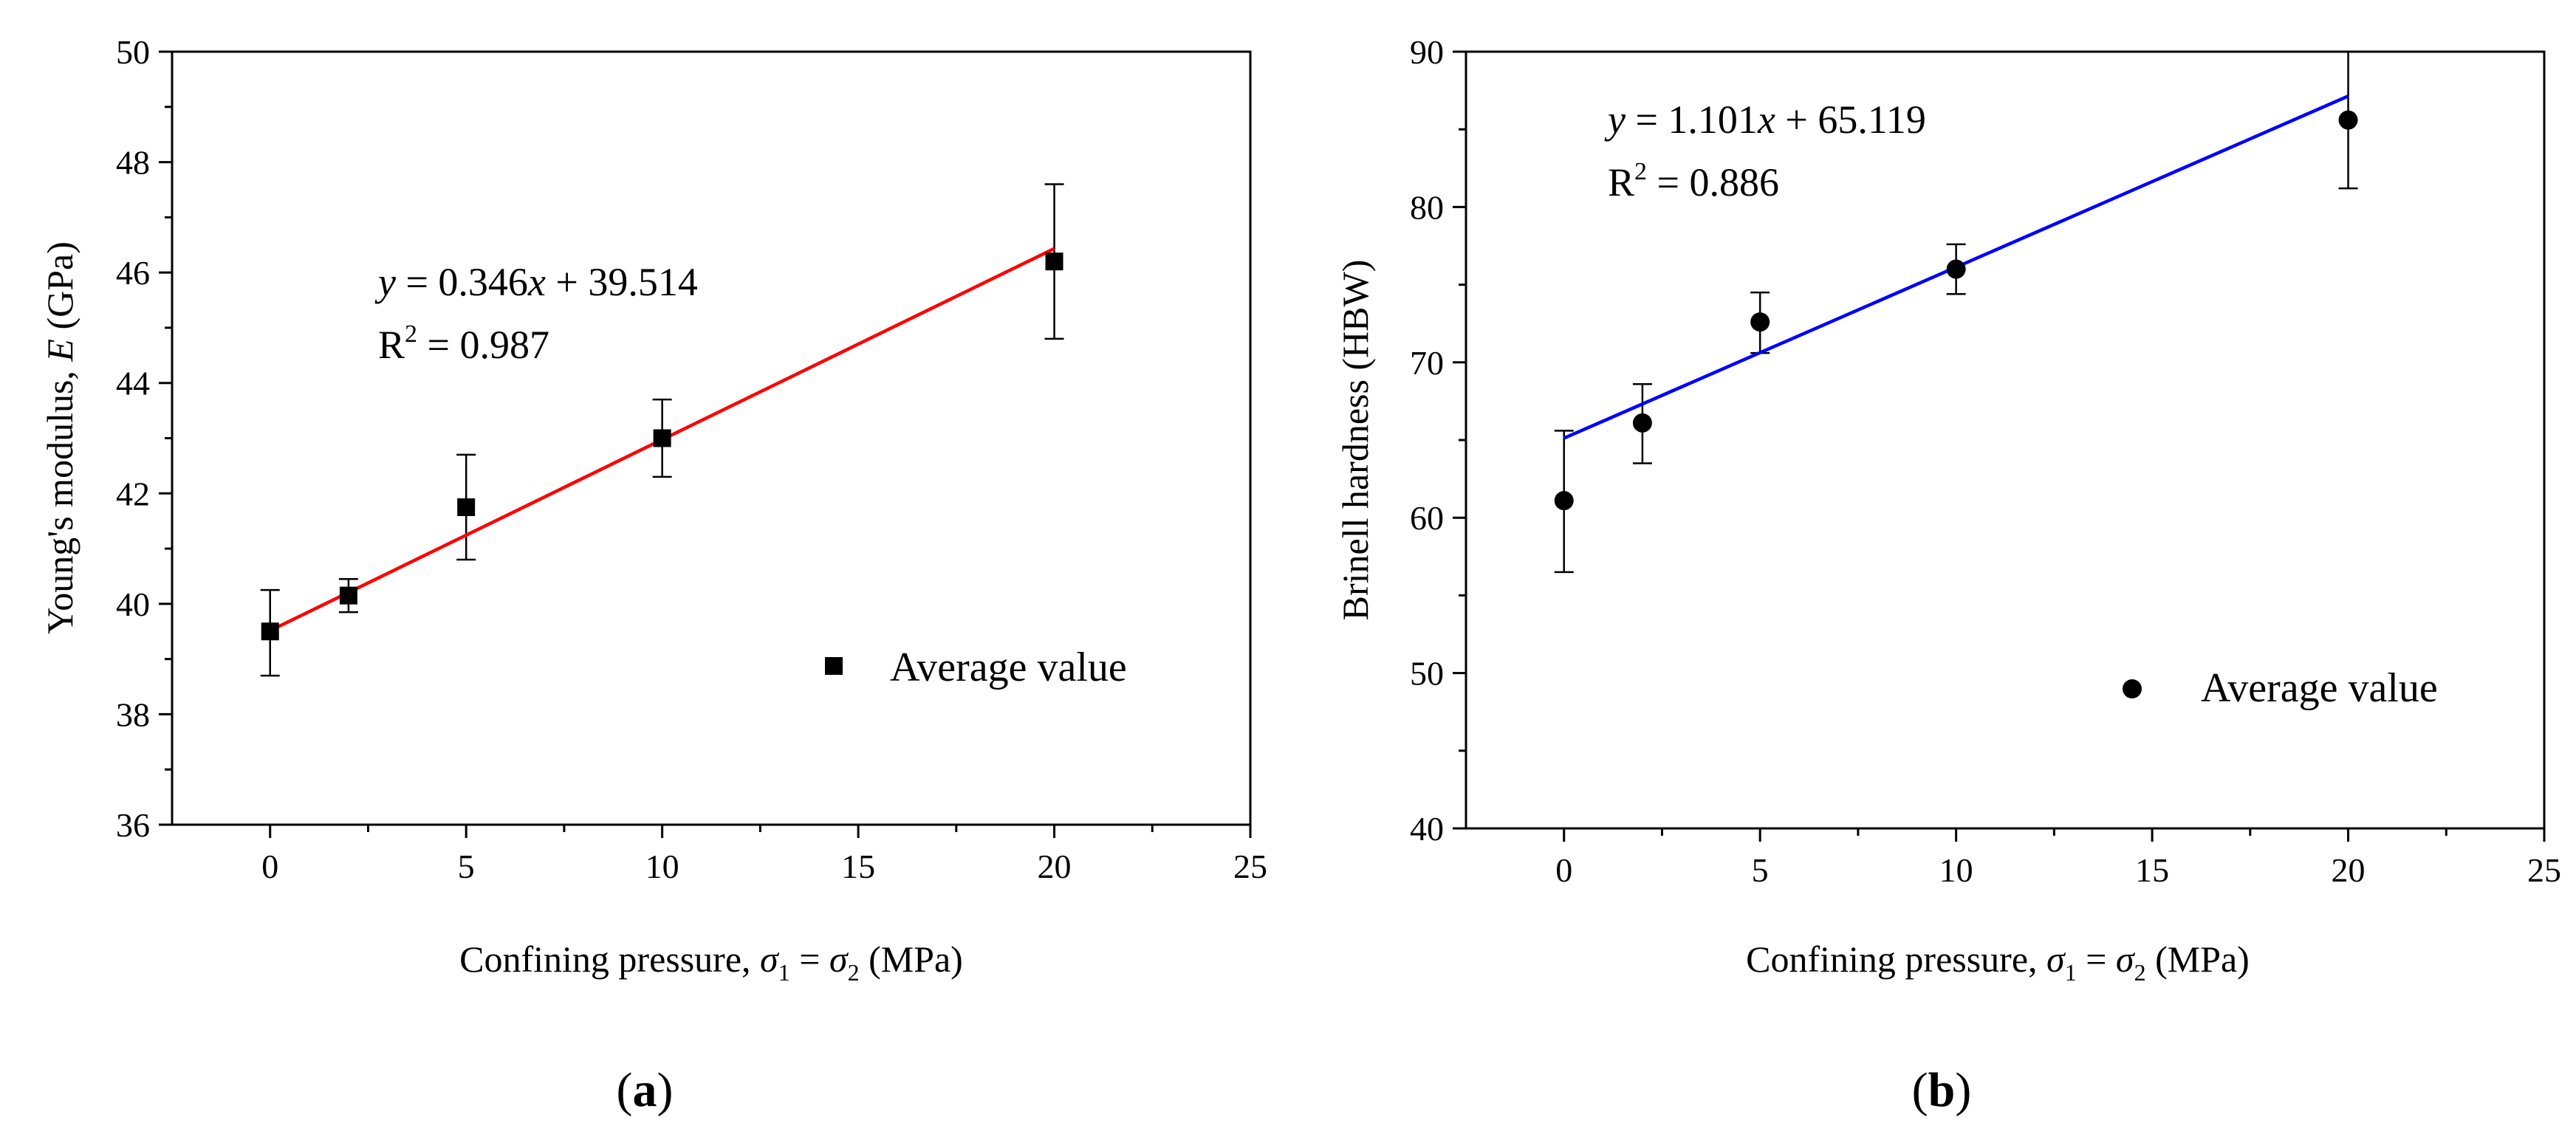 The width and height of the screenshot is (2576, 1137). What do you see at coordinates (1355, 441) in the screenshot?
I see `y-axis-title-b: Brinell hardness (HBW)` at bounding box center [1355, 441].